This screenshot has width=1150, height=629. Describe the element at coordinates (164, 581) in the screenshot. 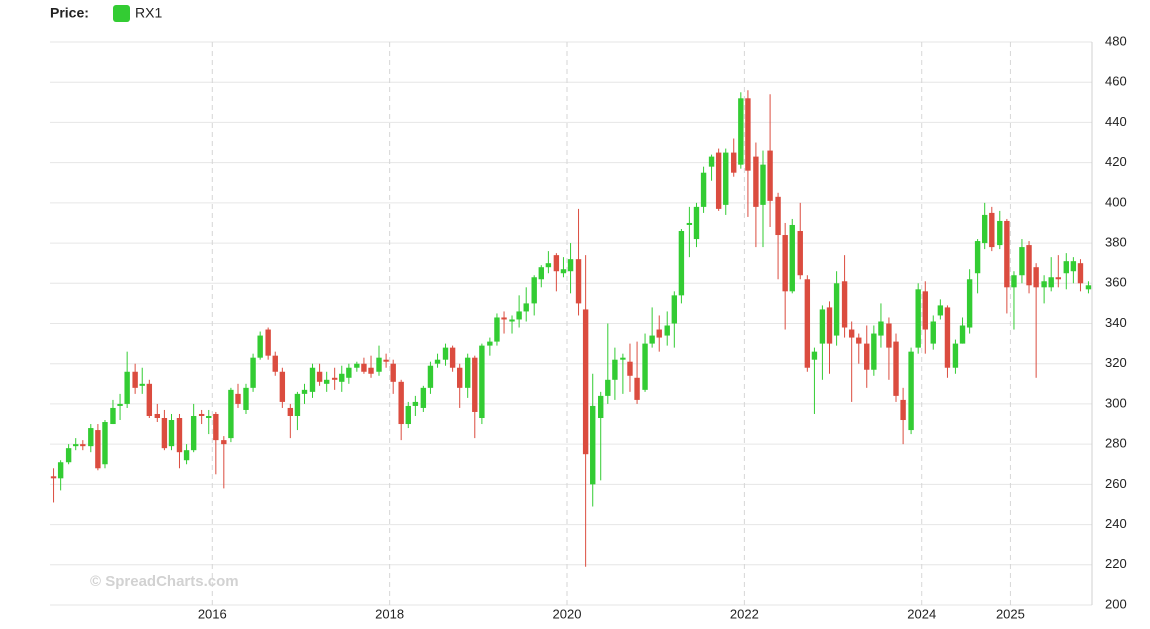

I see `watermark: © SpreadCharts.com` at that location.